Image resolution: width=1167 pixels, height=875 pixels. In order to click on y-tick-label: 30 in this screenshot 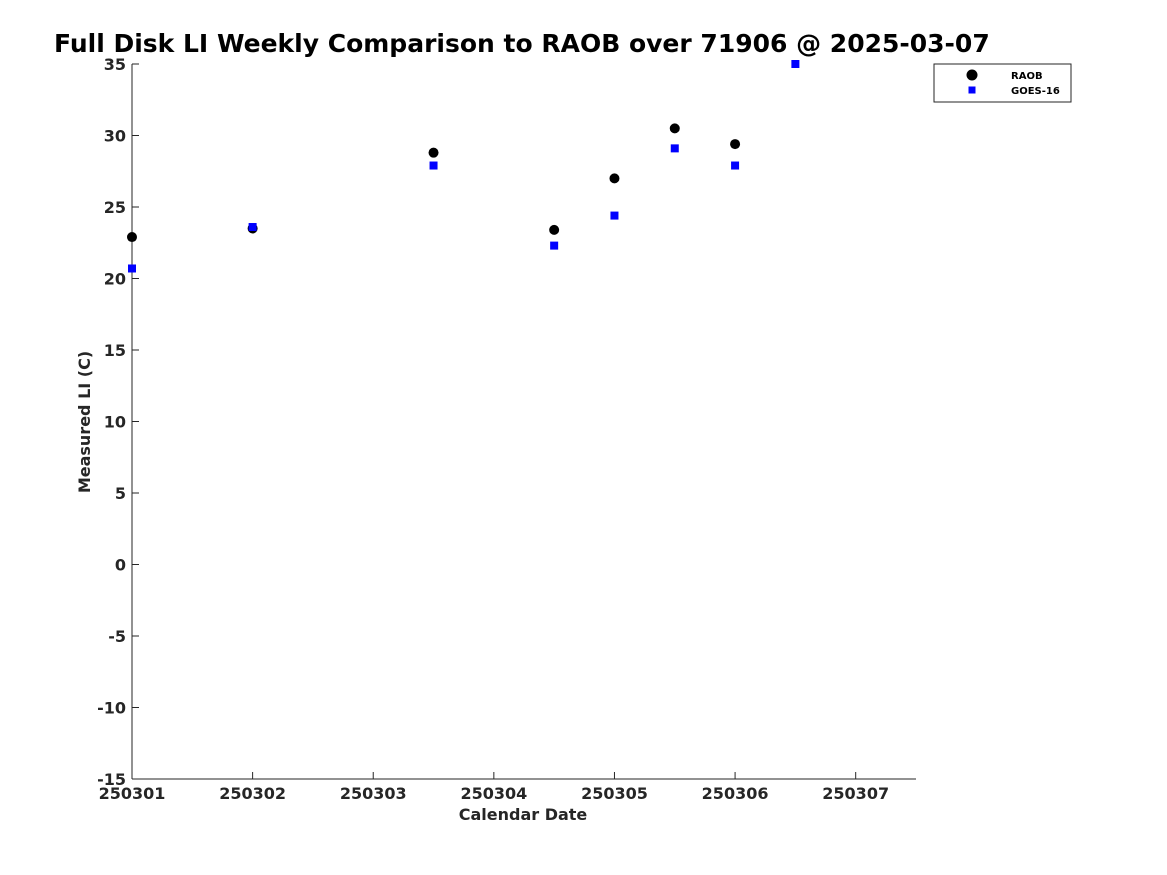, I will do `click(115, 136)`.